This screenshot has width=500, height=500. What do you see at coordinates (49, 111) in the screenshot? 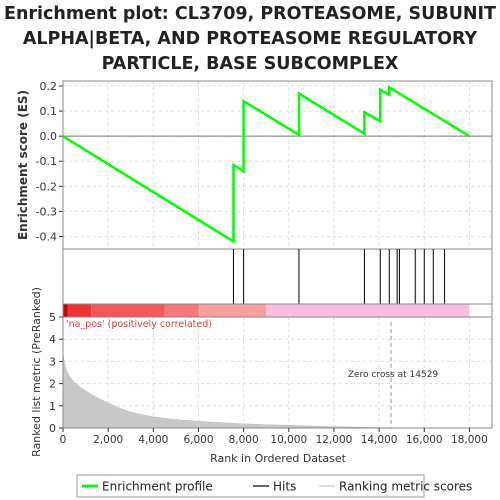
I see `es-y-tick-label: 0.1` at bounding box center [49, 111].